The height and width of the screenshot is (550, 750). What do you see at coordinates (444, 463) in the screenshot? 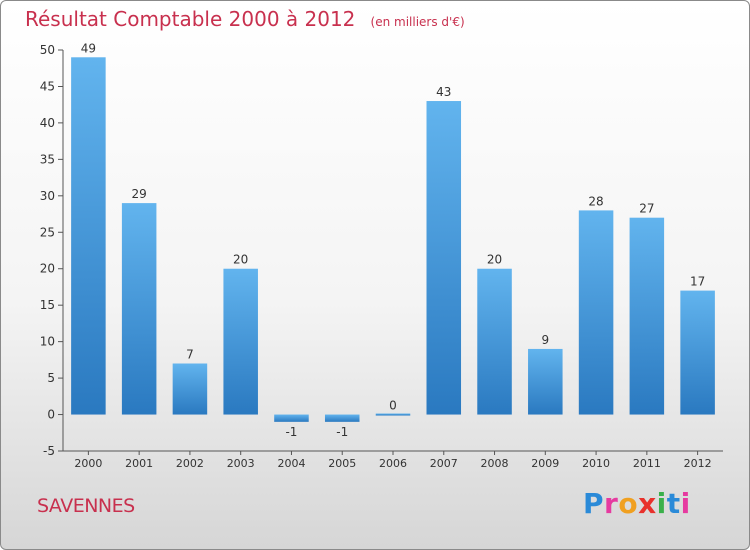
I see `x-tick-label: 2007` at bounding box center [444, 463].